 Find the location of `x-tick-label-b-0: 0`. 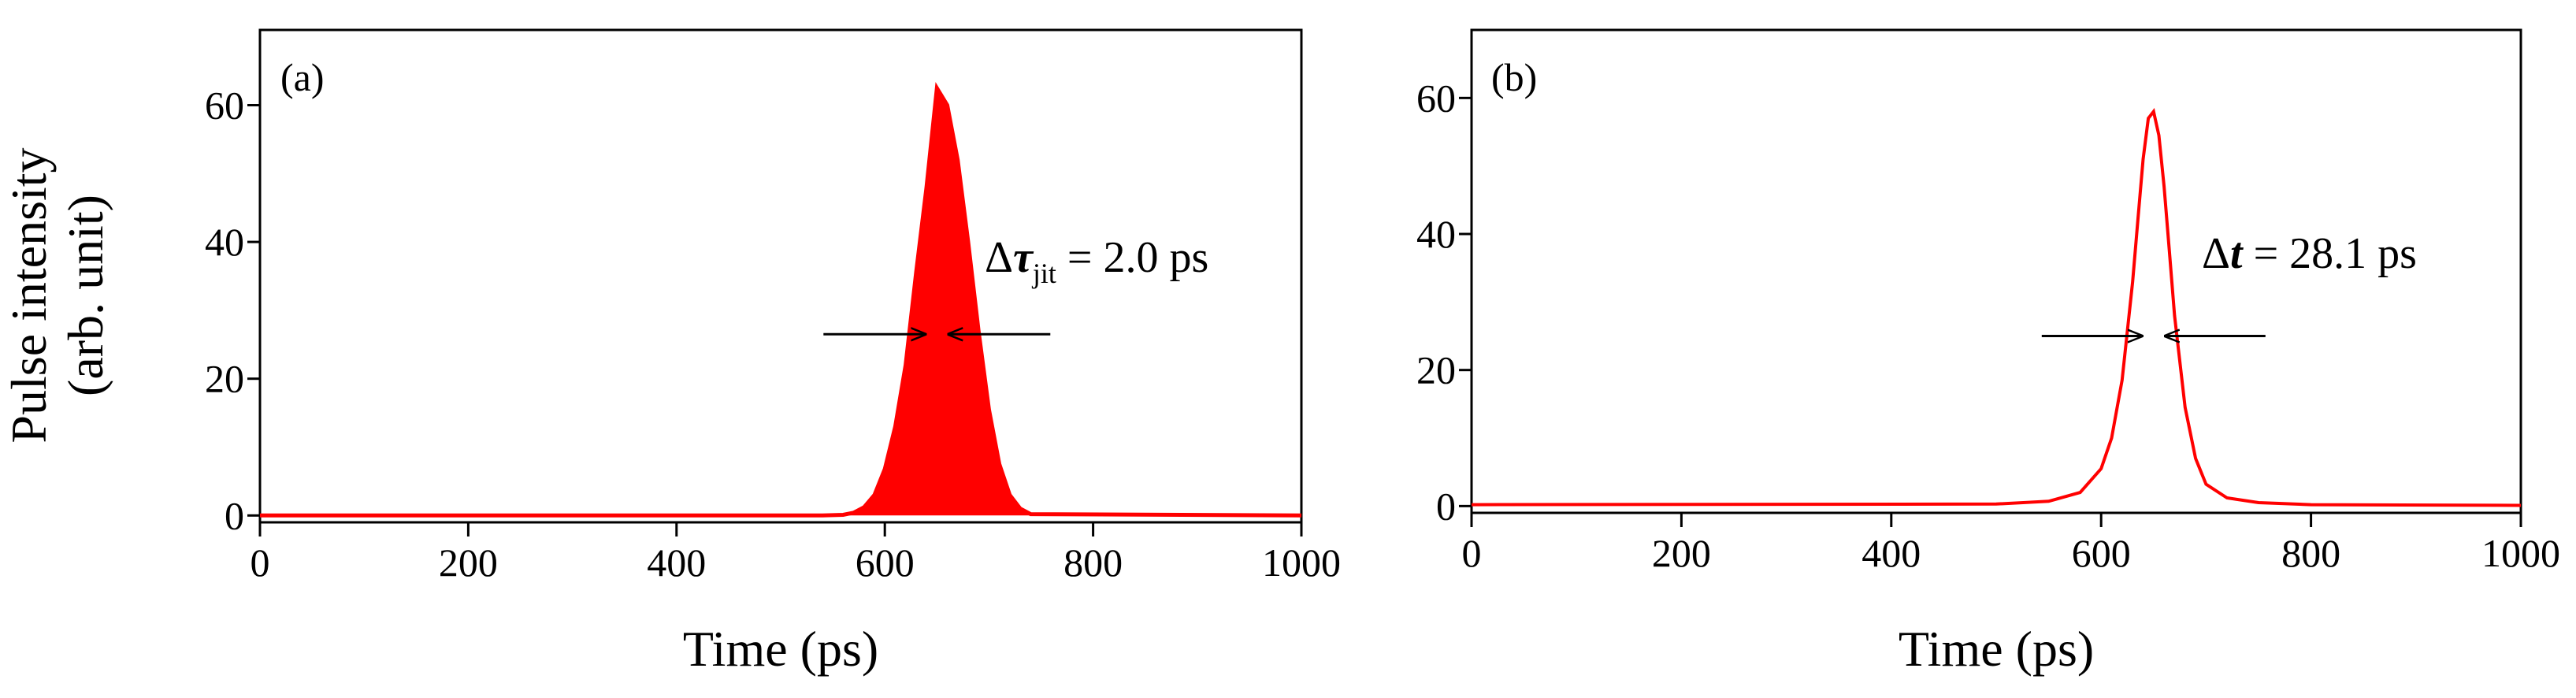

x-tick-label-b-0: 0 is located at coordinates (1472, 553).